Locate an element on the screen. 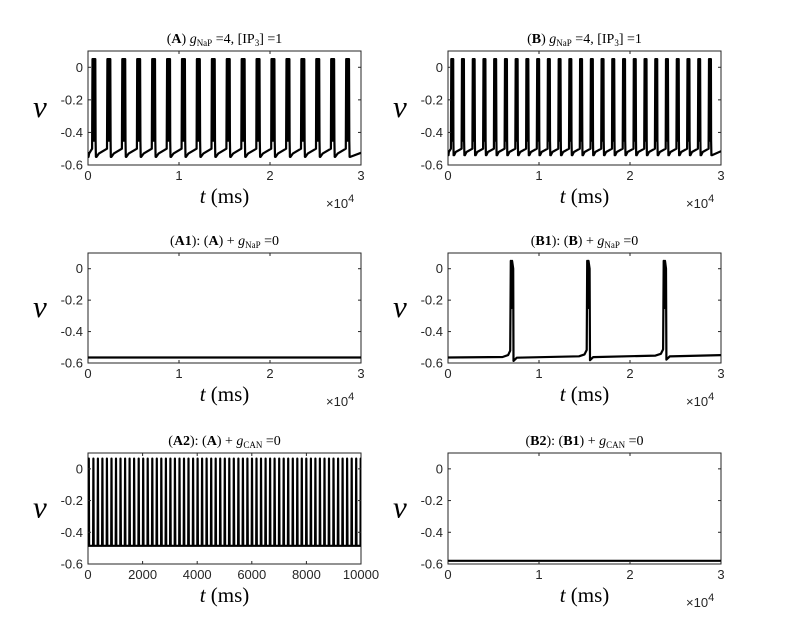 This screenshot has width=797, height=633. panel-title: (A2): (A) + gCAN =0 is located at coordinates (224, 442).